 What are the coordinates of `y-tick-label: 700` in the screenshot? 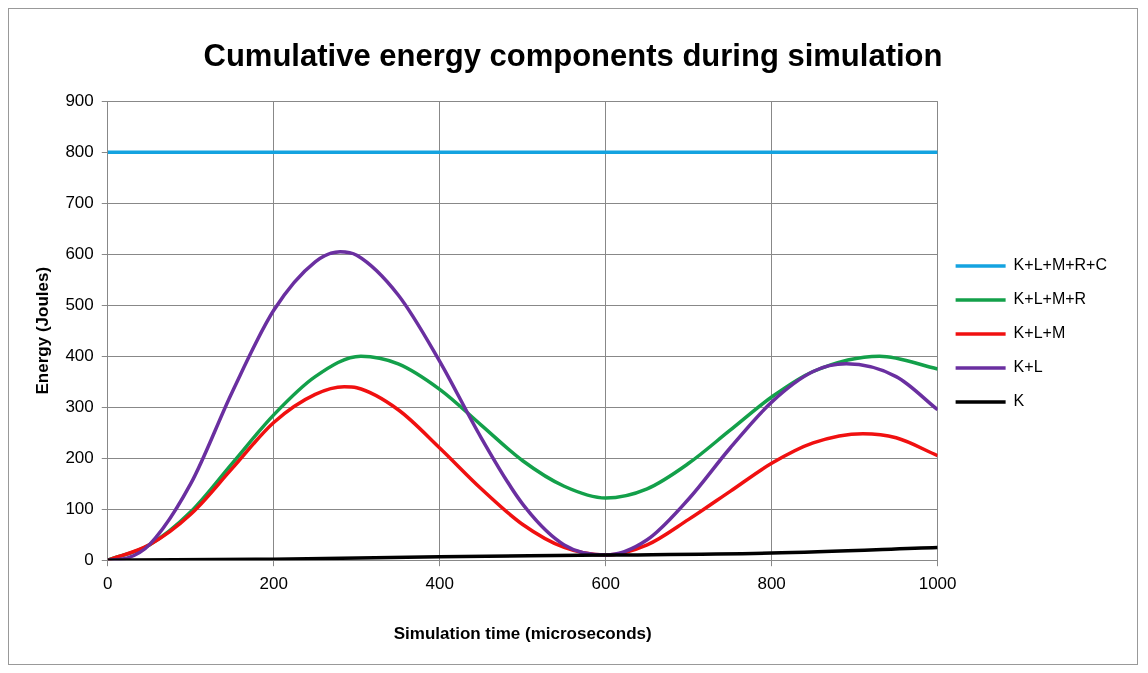 It's located at (79, 202).